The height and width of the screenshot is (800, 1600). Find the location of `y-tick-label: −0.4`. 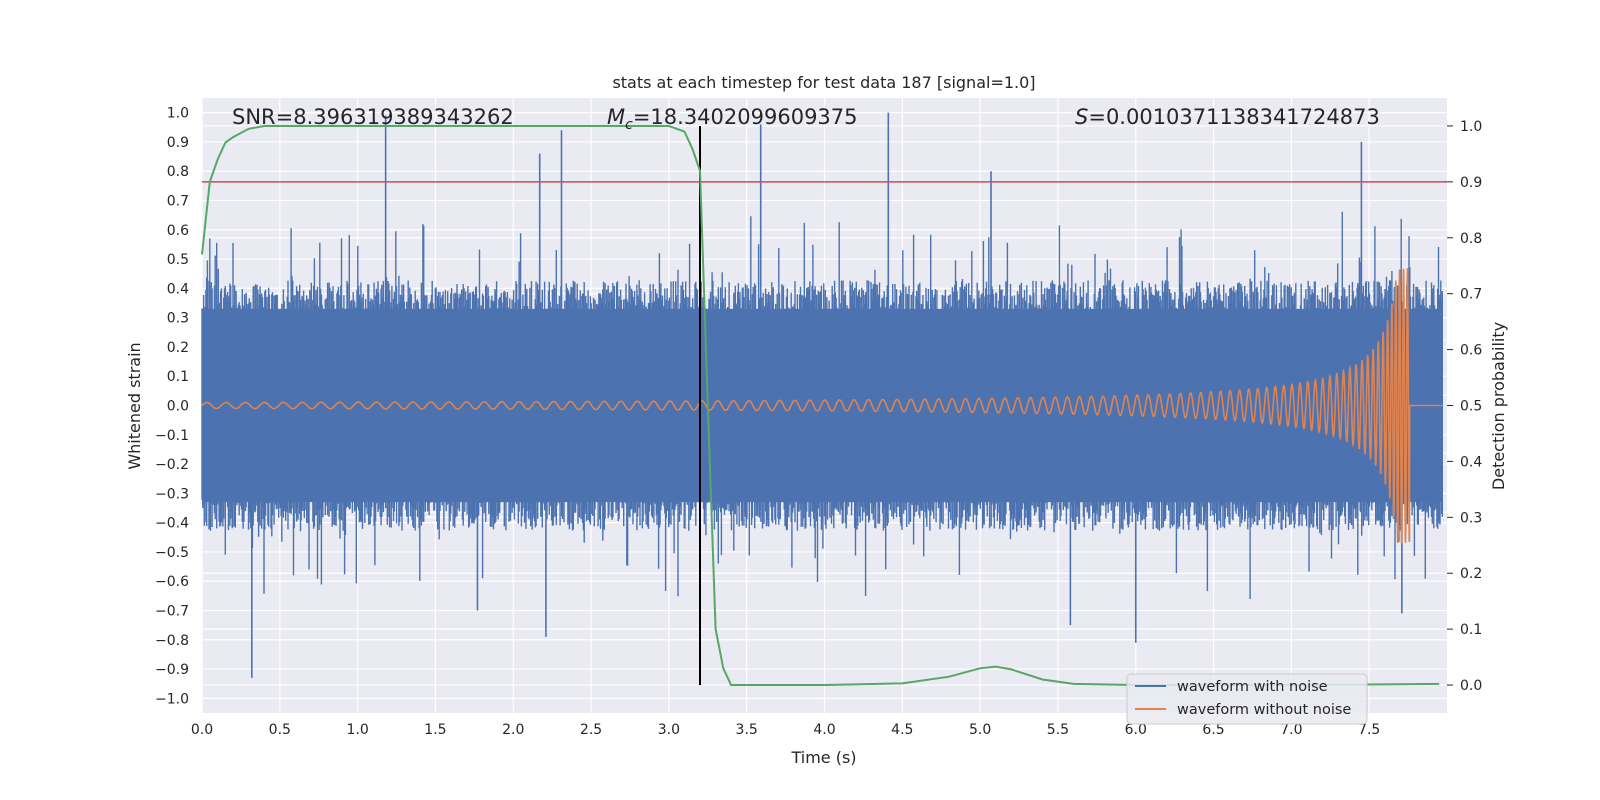

y-tick-label: −0.4 is located at coordinates (172, 524).